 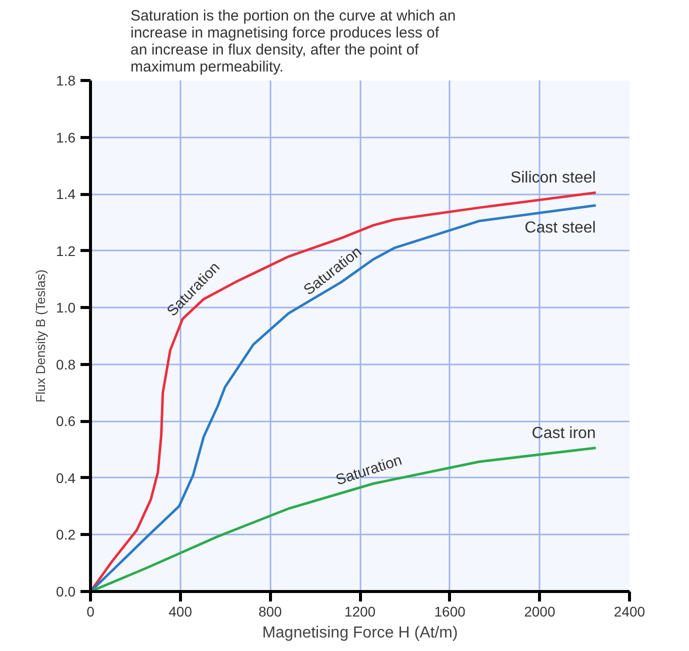 I want to click on y-axis-title: Flux Density B (Teslas), so click(x=40, y=336).